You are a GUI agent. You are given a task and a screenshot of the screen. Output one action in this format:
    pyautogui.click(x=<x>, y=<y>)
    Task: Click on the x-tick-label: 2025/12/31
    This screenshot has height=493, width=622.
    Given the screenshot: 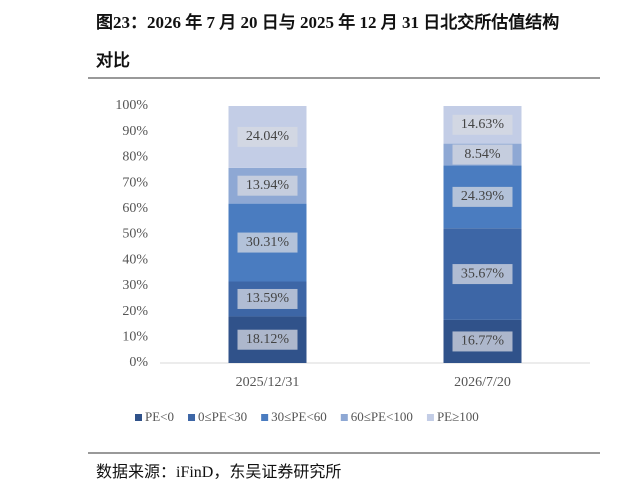 What is the action you would take?
    pyautogui.click(x=268, y=382)
    